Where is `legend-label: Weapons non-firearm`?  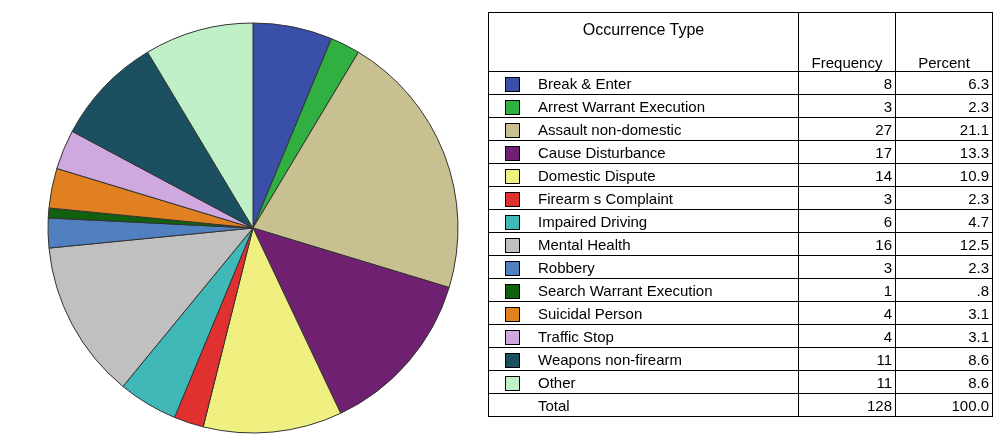 legend-label: Weapons non-firearm is located at coordinates (667, 359).